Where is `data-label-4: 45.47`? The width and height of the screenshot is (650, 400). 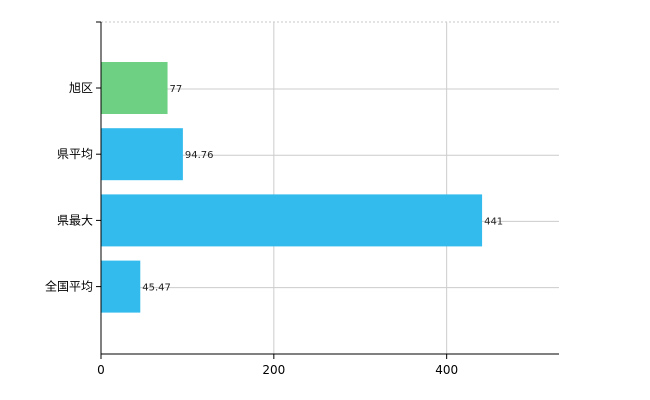 data-label-4: 45.47 is located at coordinates (156, 288).